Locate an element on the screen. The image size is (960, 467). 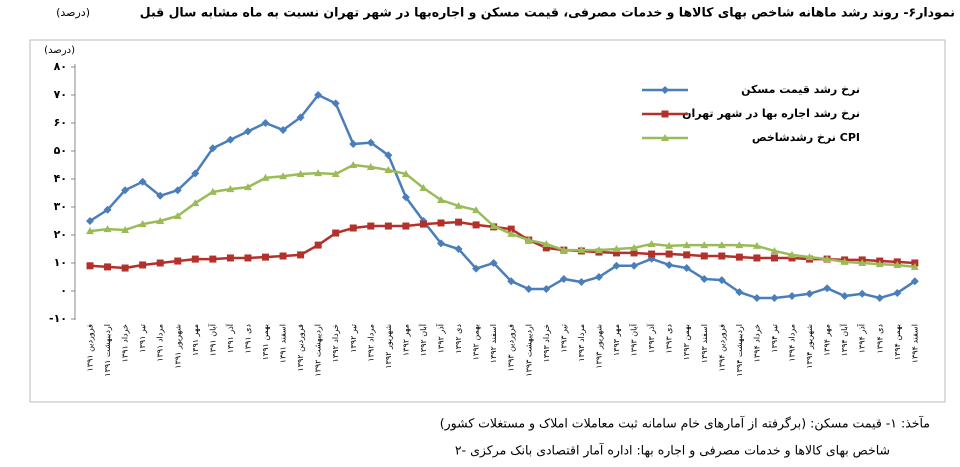
x-tick-label: مهر ۱۳۹۲ is located at coordinates (405, 340).